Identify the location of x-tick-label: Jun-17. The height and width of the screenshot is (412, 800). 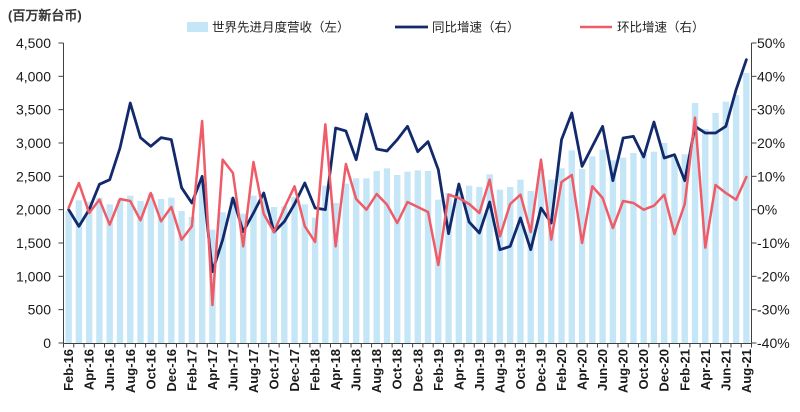
(232, 370).